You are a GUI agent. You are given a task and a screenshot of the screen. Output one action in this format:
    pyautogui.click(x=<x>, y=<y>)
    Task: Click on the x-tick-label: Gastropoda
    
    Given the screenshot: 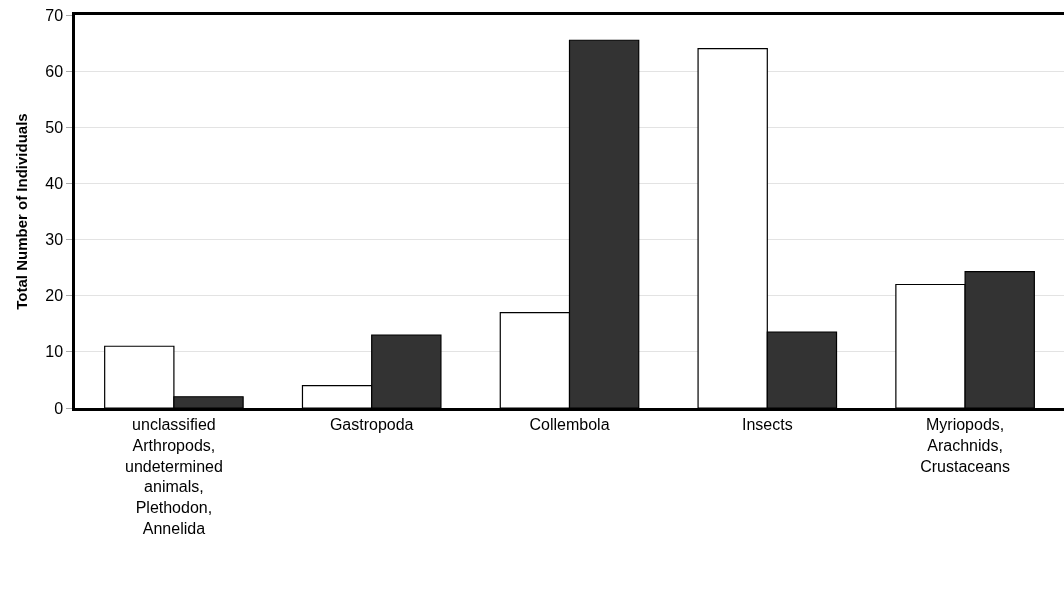 What is the action you would take?
    pyautogui.click(x=371, y=424)
    